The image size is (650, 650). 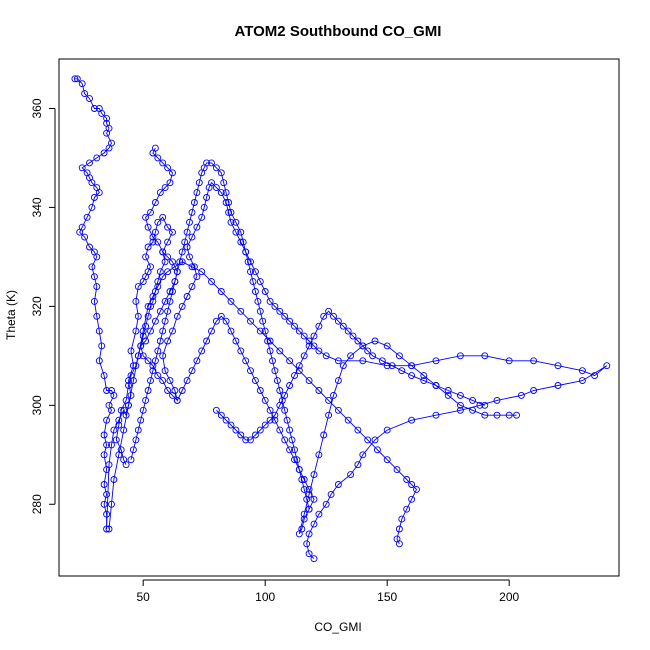 What do you see at coordinates (265, 597) in the screenshot?
I see `x-tick-label: 100` at bounding box center [265, 597].